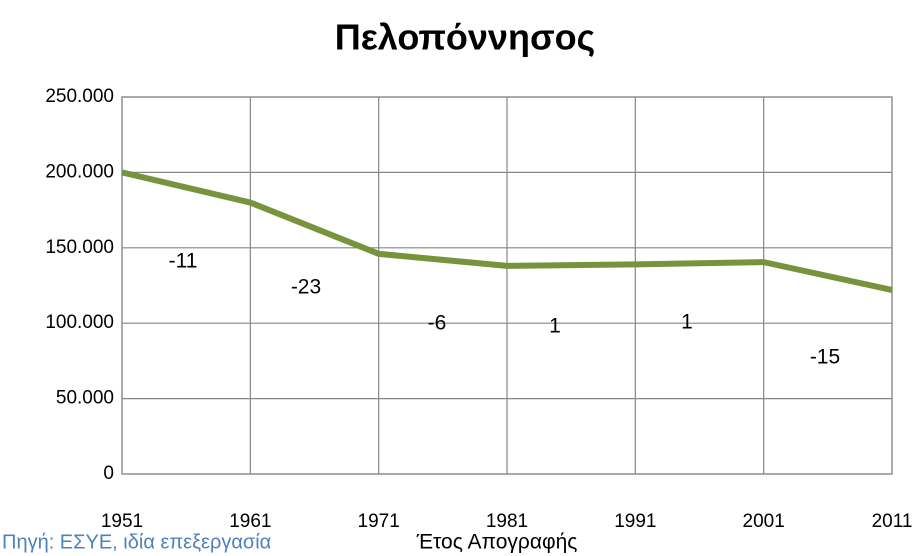  I want to click on x-tick-label: 2001, so click(764, 521).